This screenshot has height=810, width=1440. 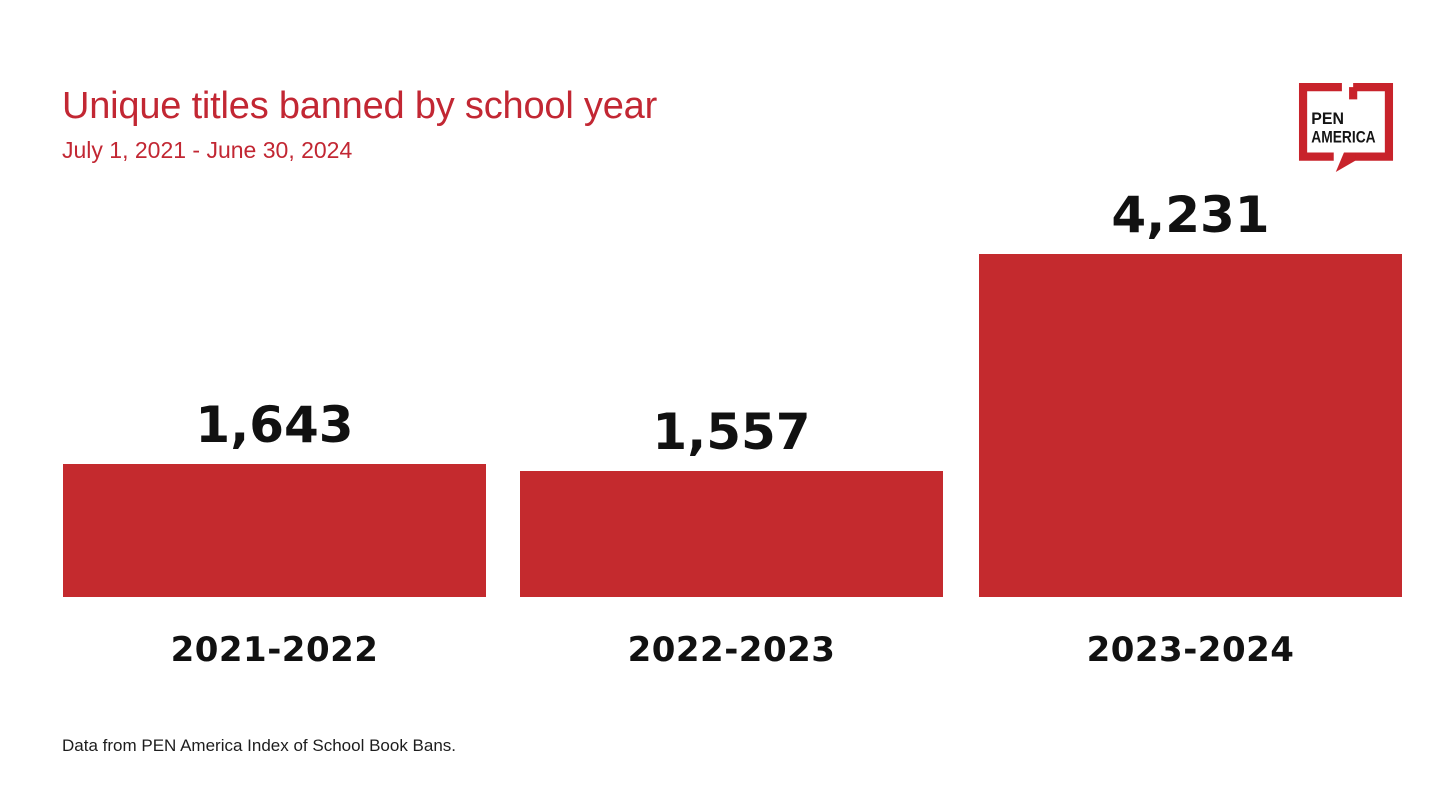 What do you see at coordinates (207, 150) in the screenshot?
I see `page-subtitle: July 1, 2021 - June 30, 2024` at bounding box center [207, 150].